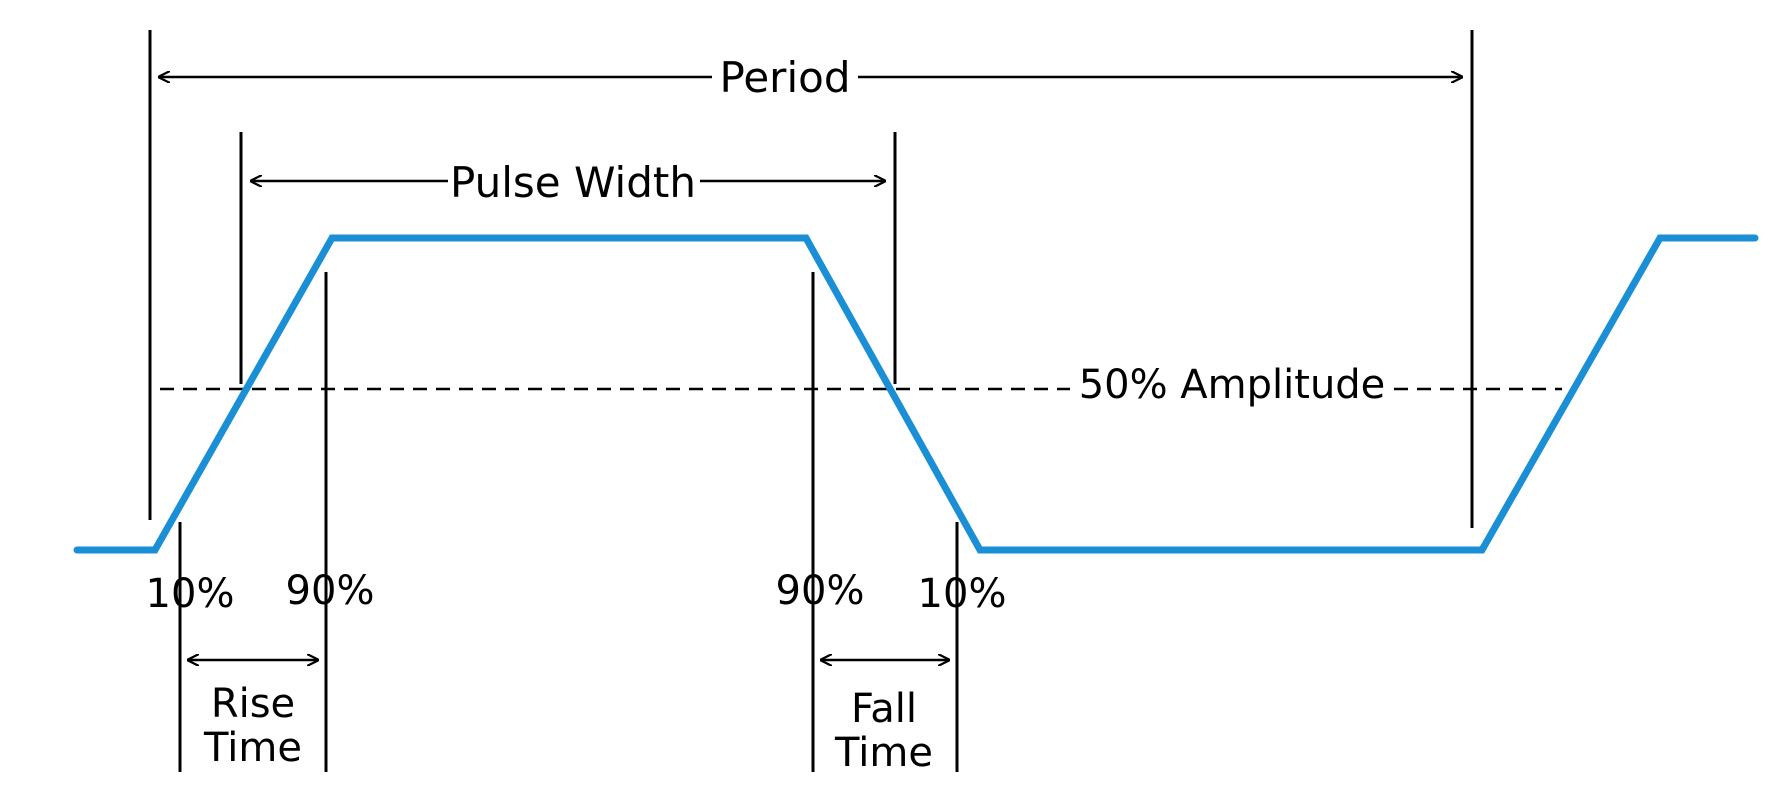 The height and width of the screenshot is (792, 1780). Describe the element at coordinates (883, 753) in the screenshot. I see `fall-time-label-line2: Time` at that location.